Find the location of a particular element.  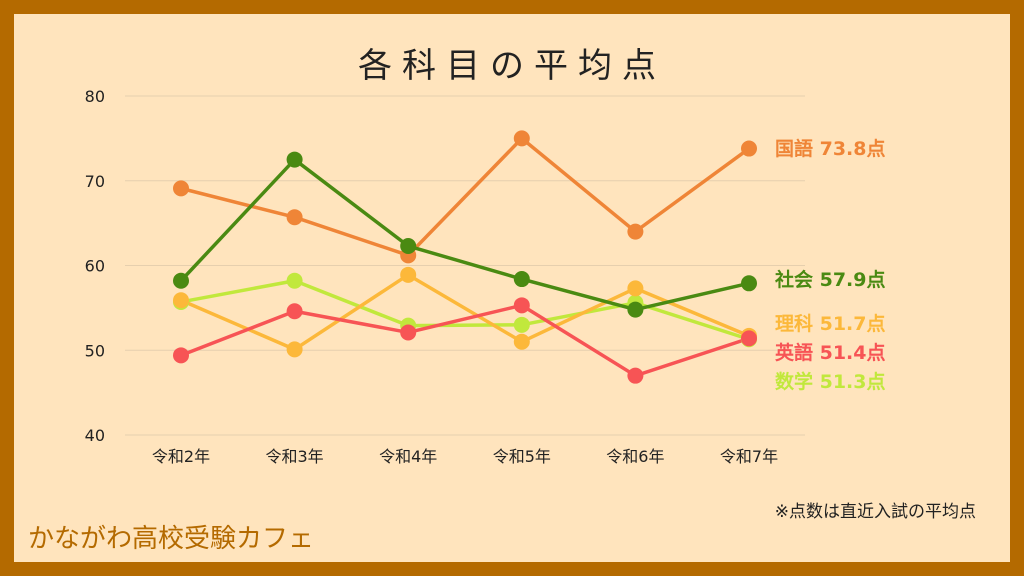

y-tick-label: 60 is located at coordinates (95, 266).